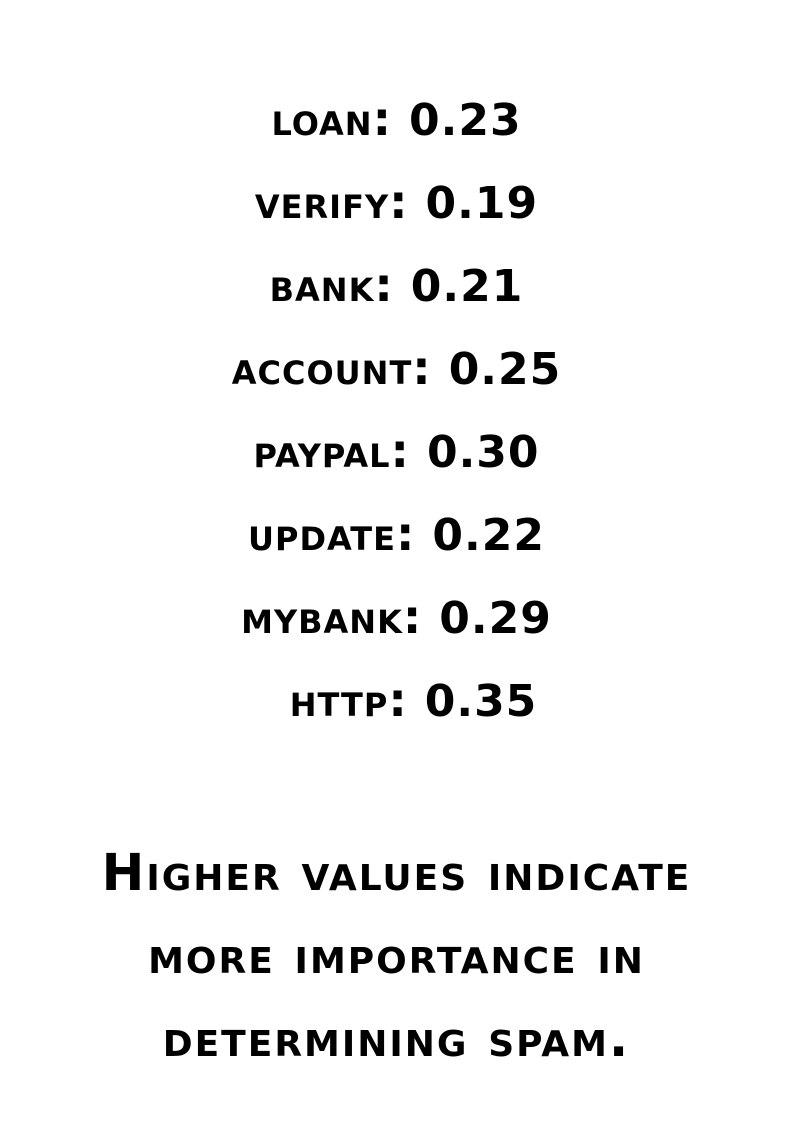  What do you see at coordinates (495, 618) in the screenshot?
I see `feature-value: 0.29` at bounding box center [495, 618].